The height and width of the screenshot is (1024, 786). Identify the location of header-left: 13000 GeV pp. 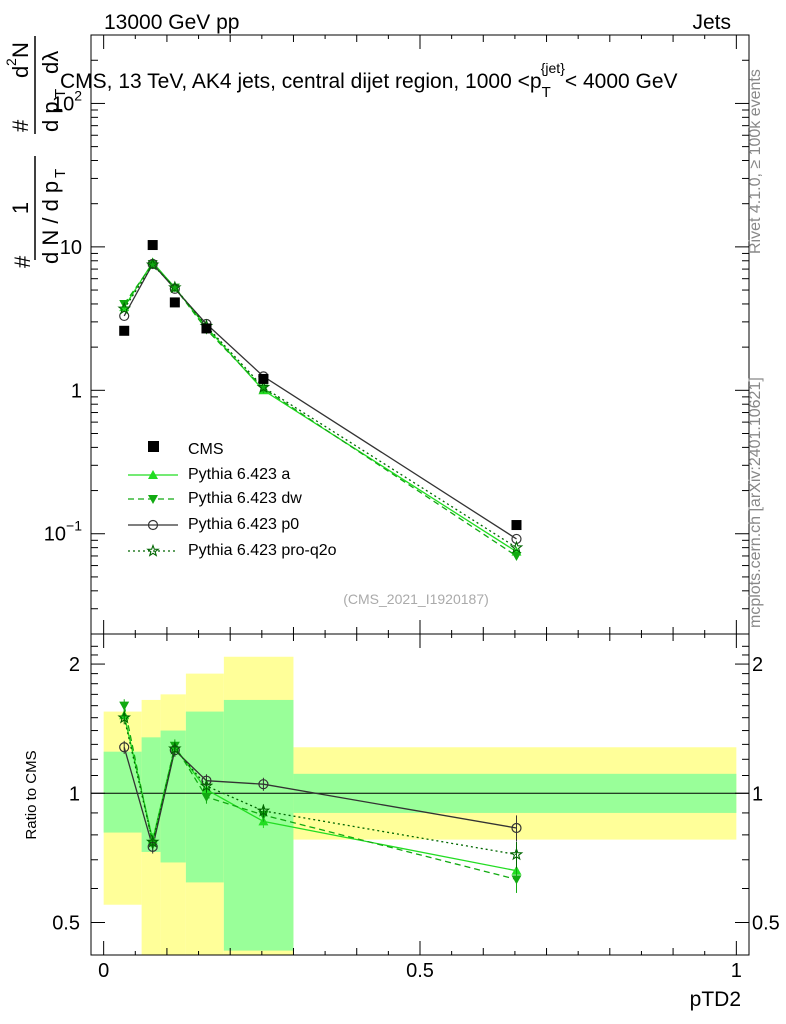
(171, 22).